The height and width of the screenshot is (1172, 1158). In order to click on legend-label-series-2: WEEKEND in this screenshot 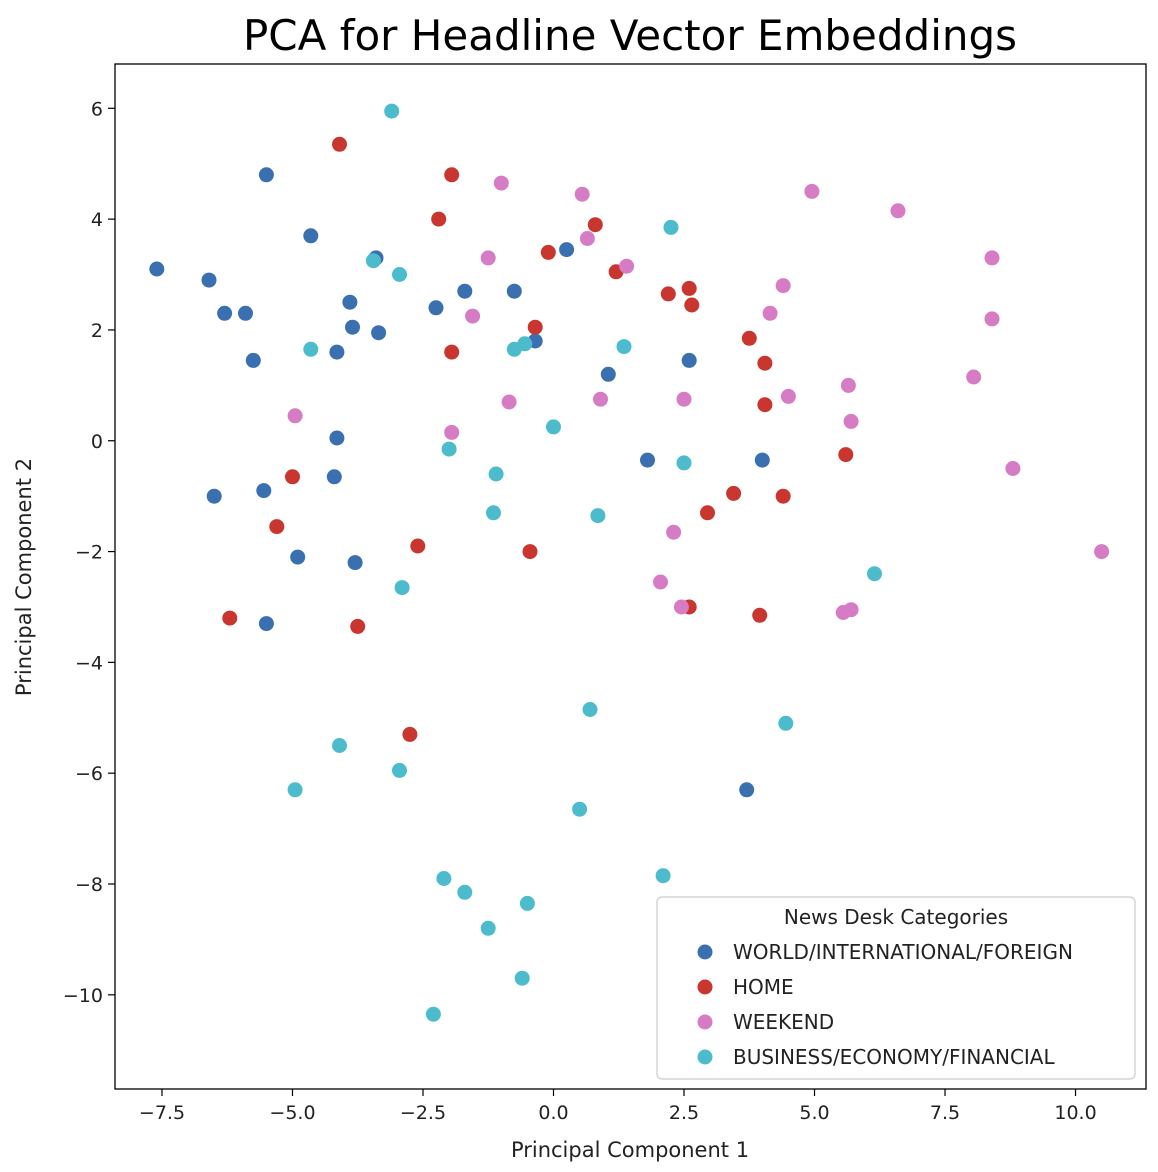, I will do `click(783, 1022)`.